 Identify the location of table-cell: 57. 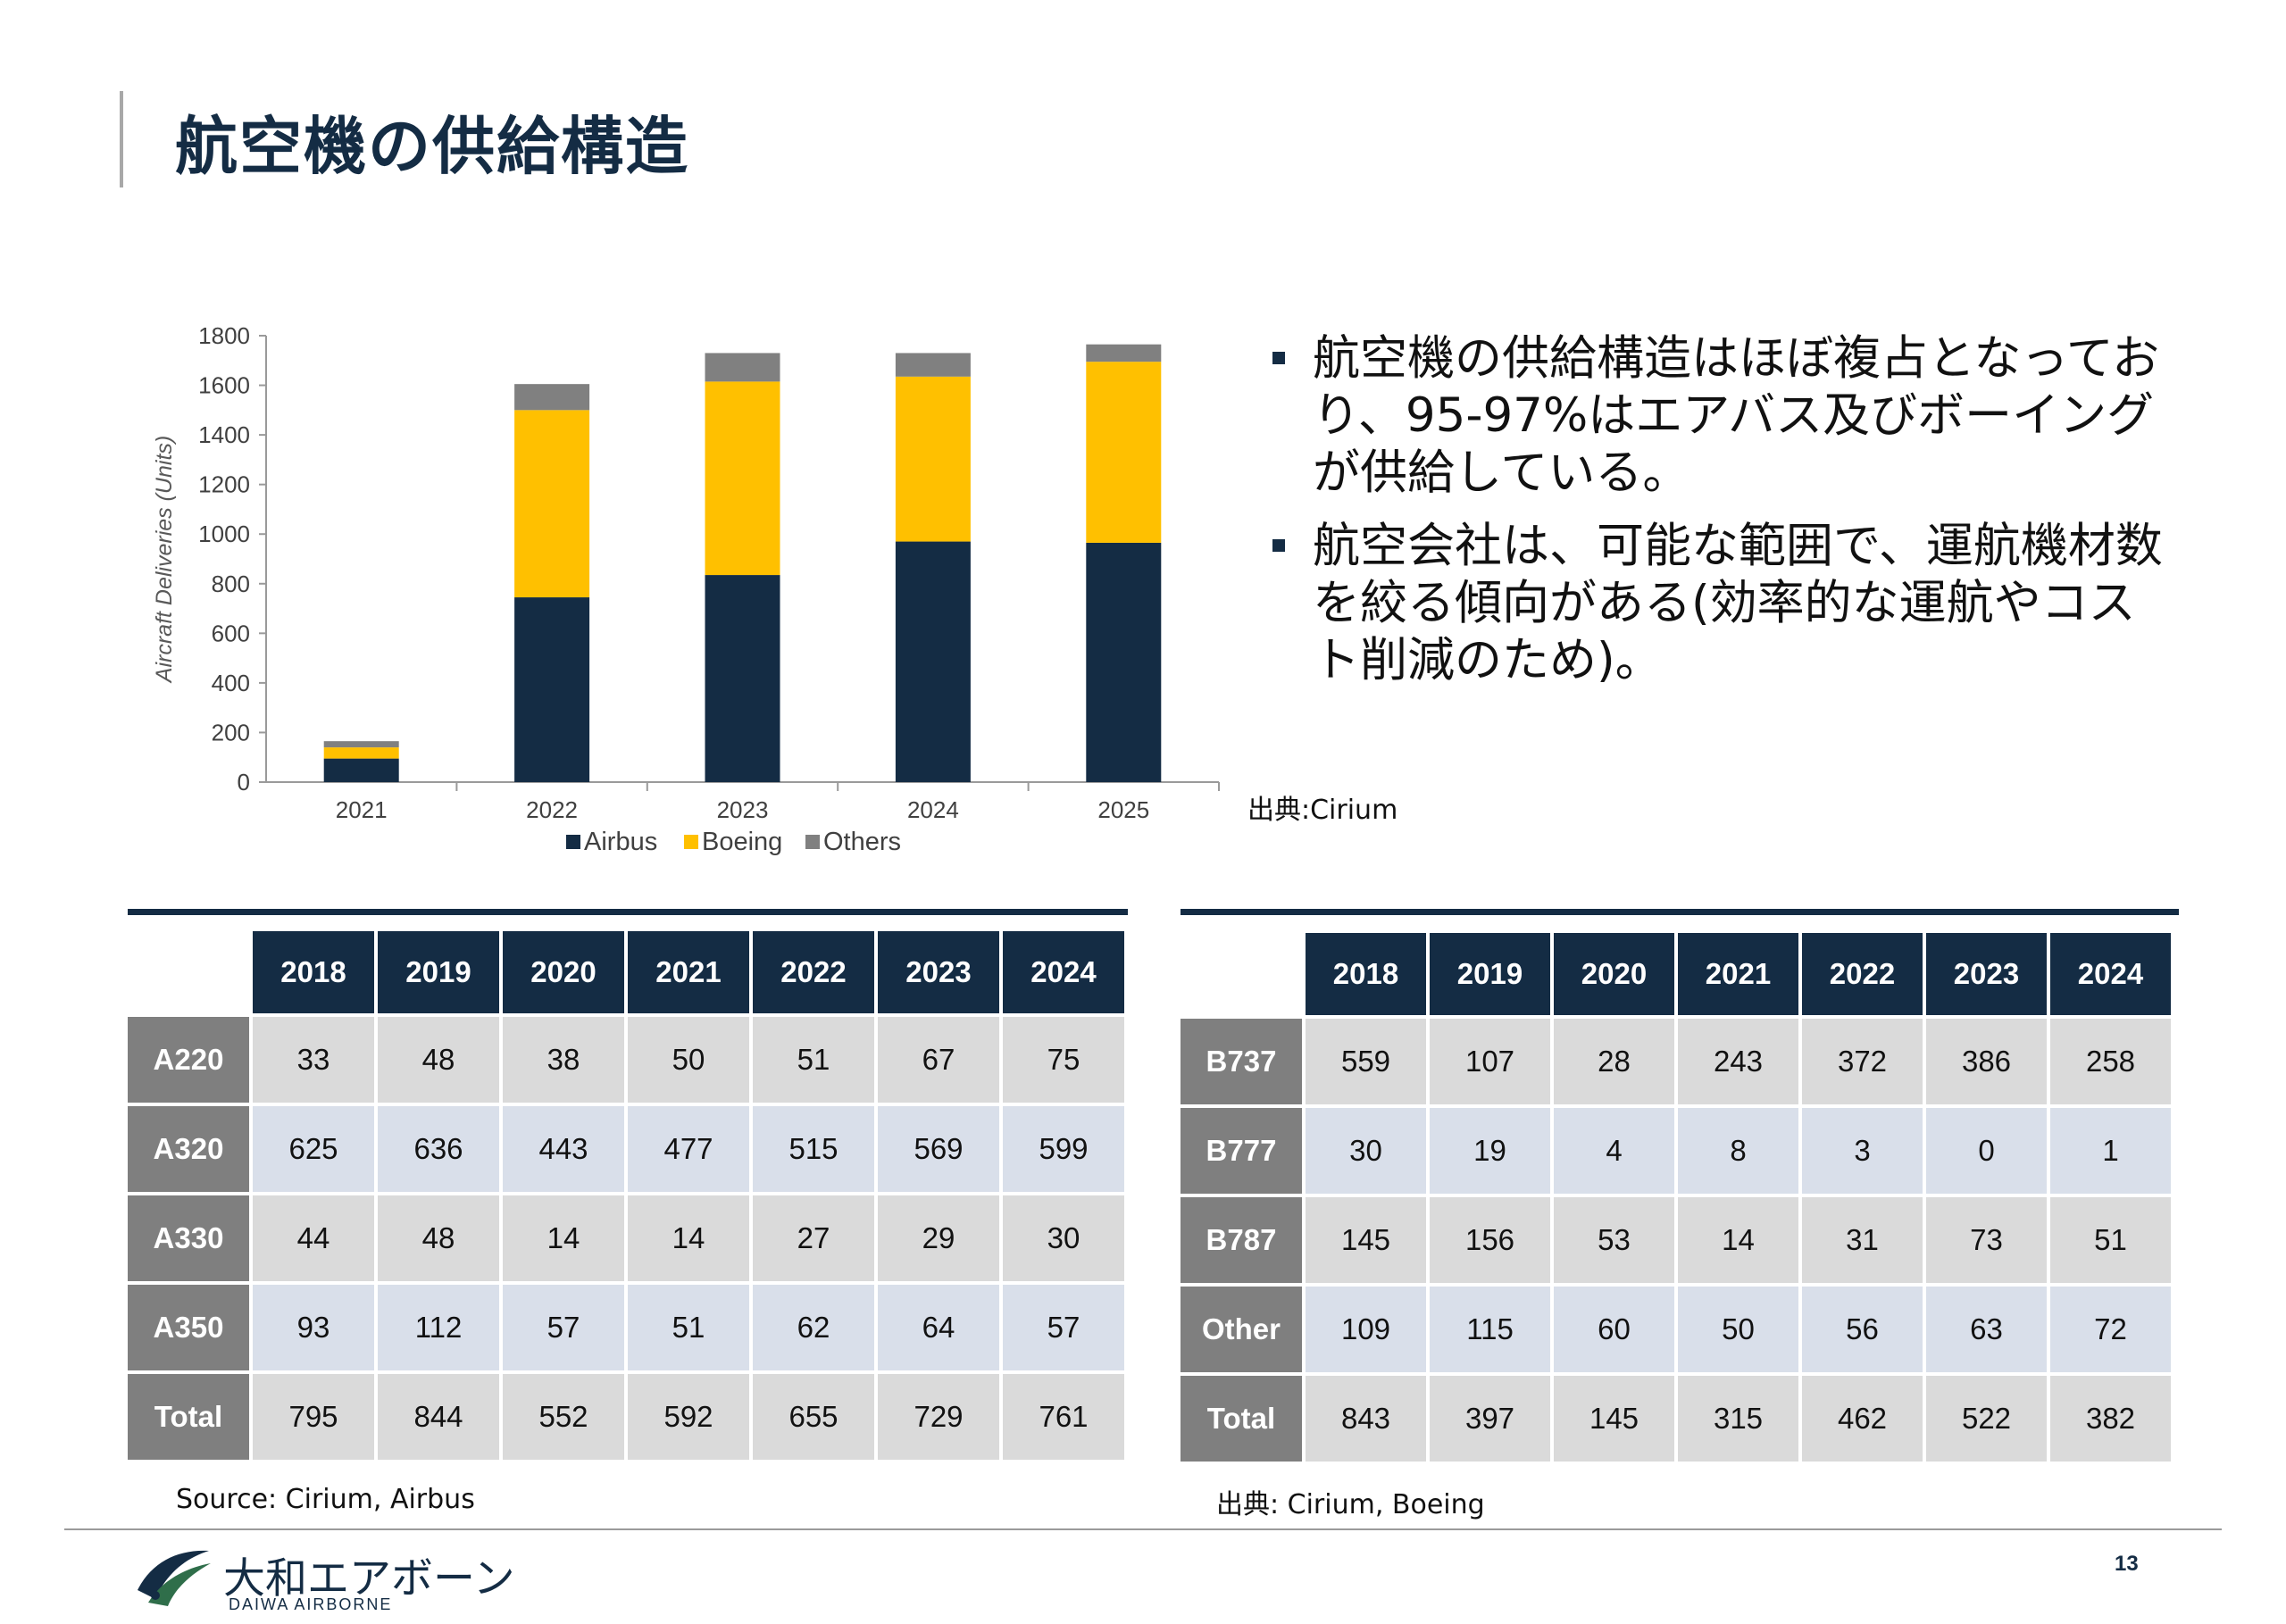
(563, 1327).